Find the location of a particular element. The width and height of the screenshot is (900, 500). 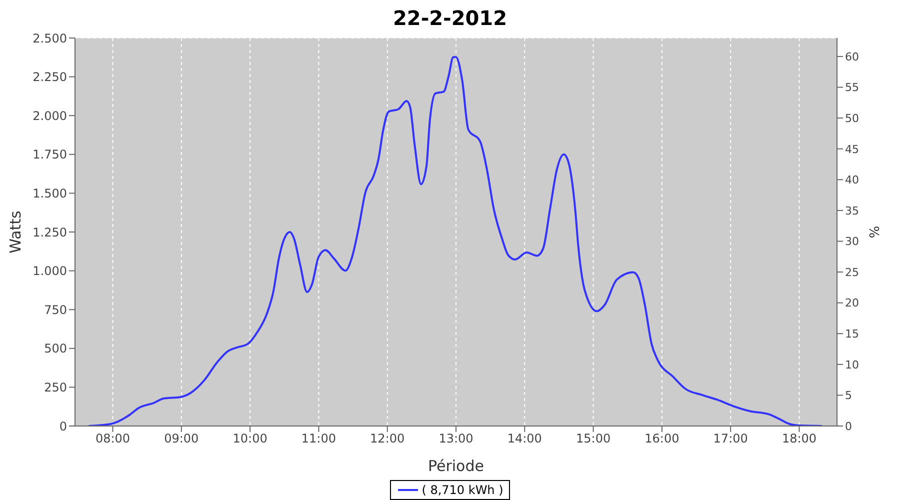

x-tick-label: 17:00 is located at coordinates (730, 439).